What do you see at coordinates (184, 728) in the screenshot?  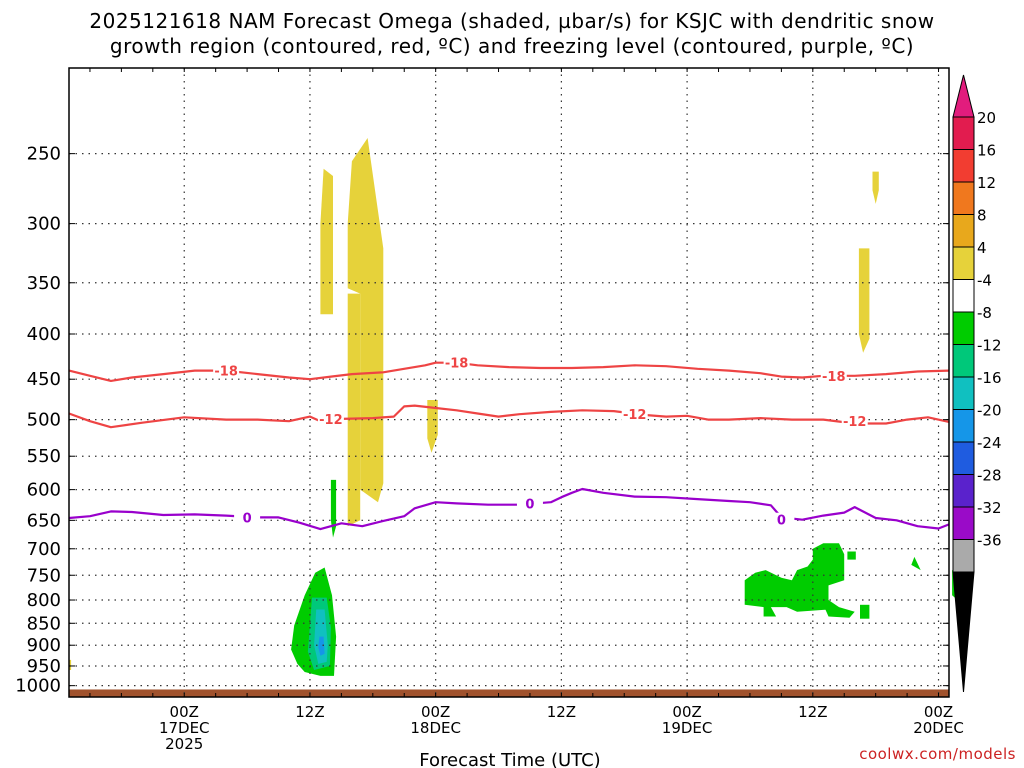 I see `x-tick-label-6-1: 17DEC` at bounding box center [184, 728].